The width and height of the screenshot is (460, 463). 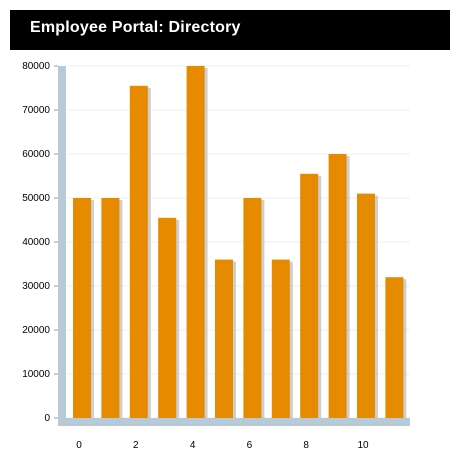 I want to click on y-tick-label: 40000, so click(x=36, y=242).